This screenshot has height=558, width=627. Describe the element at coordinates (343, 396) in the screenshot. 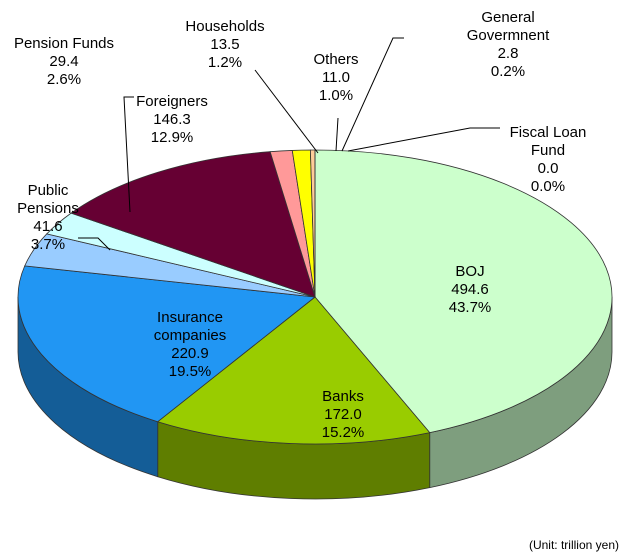

I see `label-name: Banks` at that location.